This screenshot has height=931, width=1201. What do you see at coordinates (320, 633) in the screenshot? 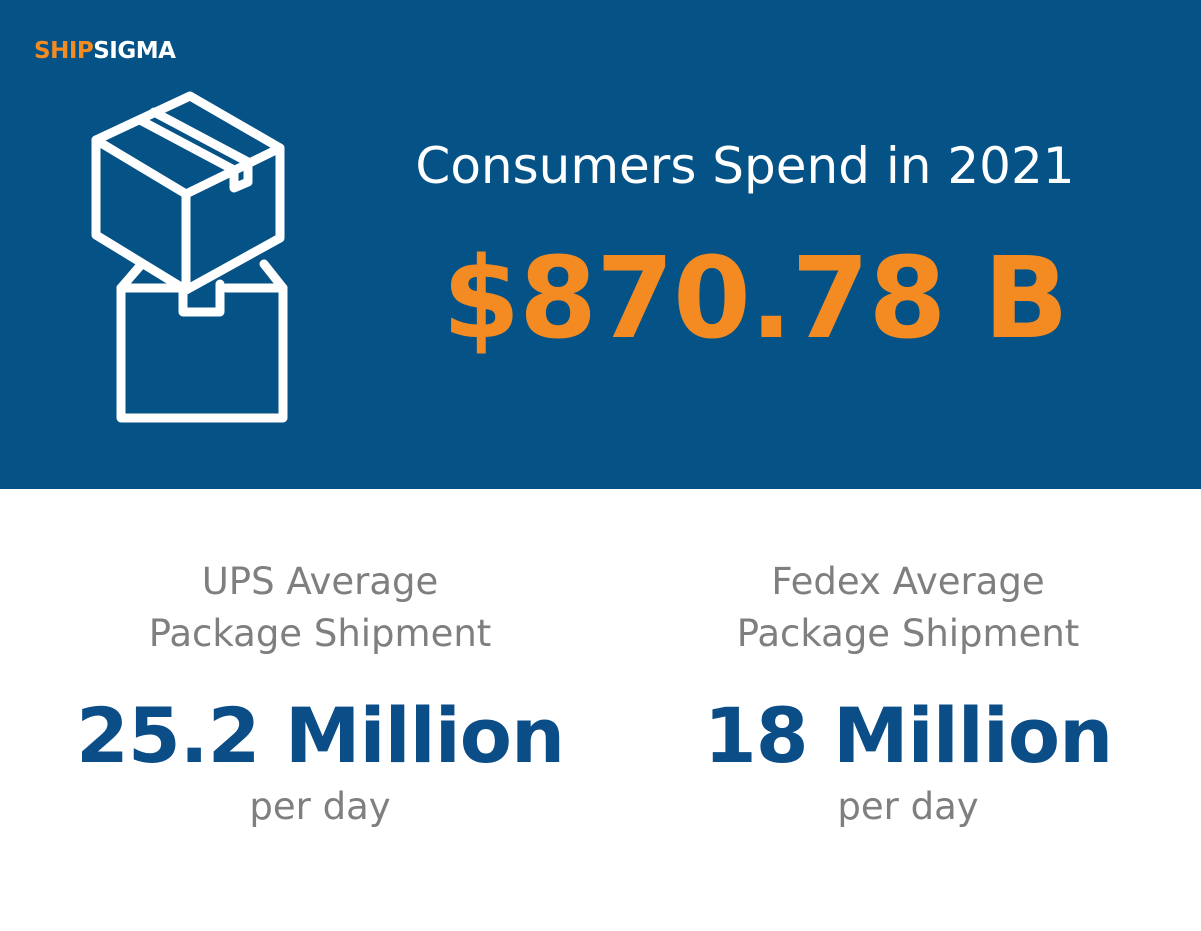
I see `ups-label-line2: Package Shipment` at bounding box center [320, 633].